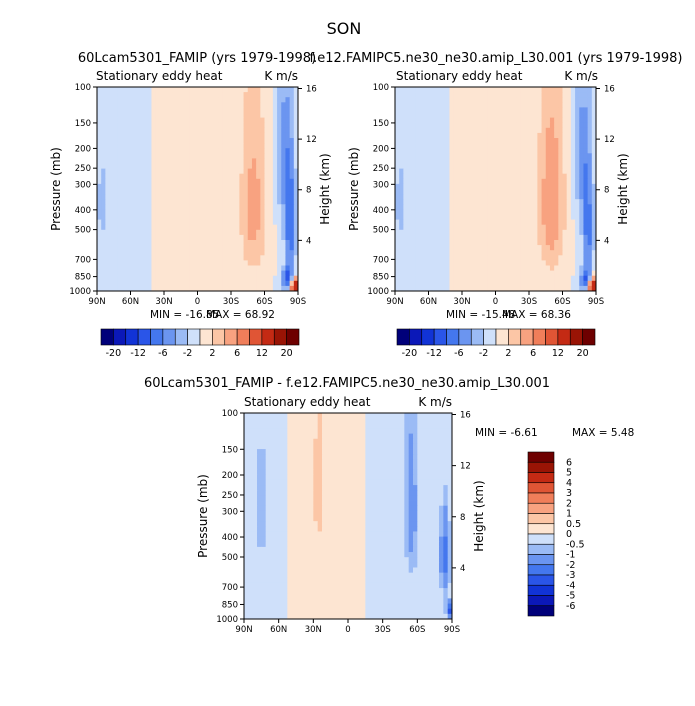 The image size is (695, 706). I want to click on y-right-axis-label: Height (km), so click(325, 188).